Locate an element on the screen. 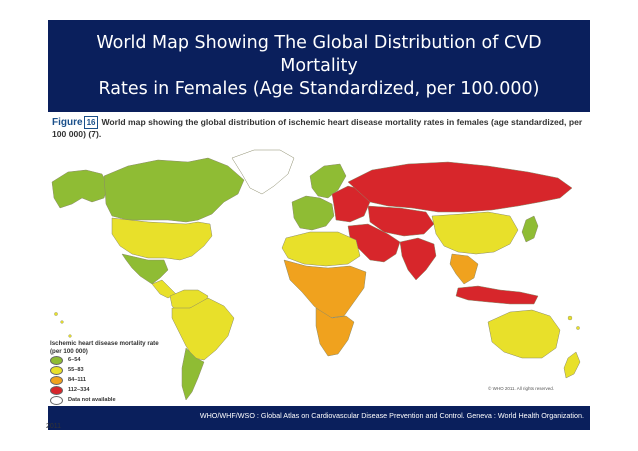 This screenshot has width=638, height=451. legend-label: 6–54 is located at coordinates (74, 360).